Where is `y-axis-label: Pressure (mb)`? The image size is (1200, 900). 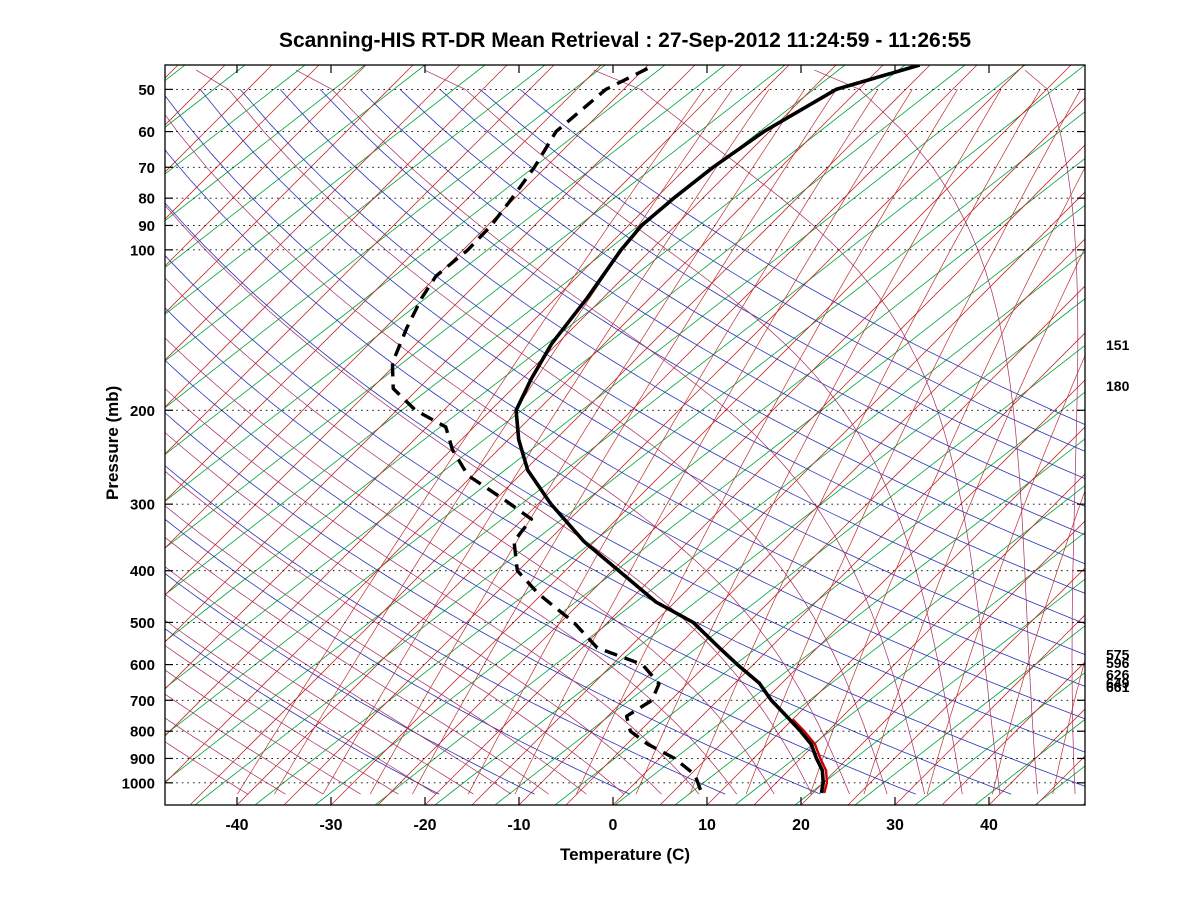
y-axis-label: Pressure (mb) is located at coordinates (112, 442).